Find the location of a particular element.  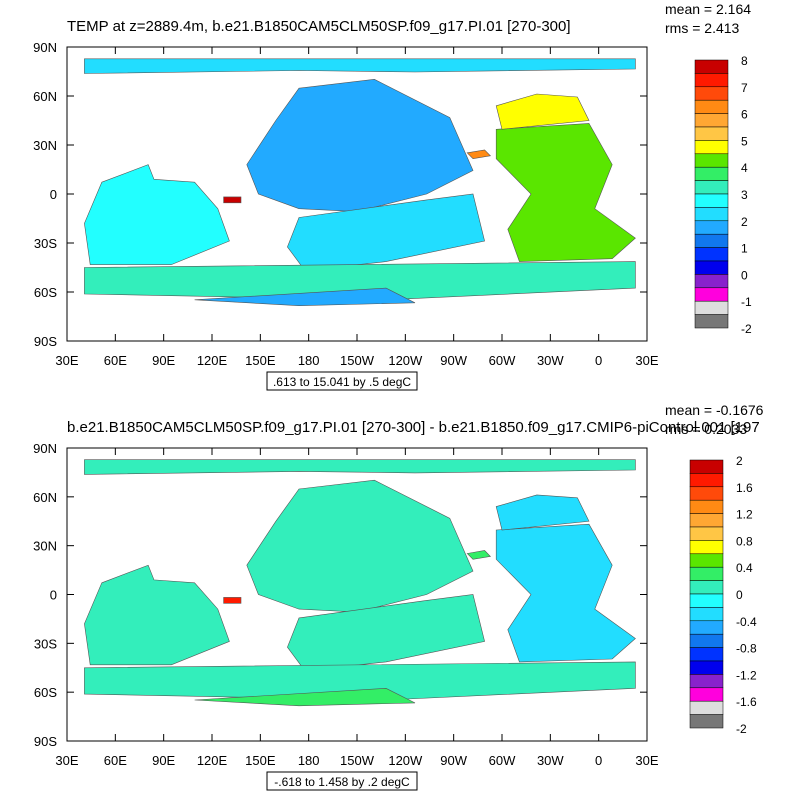

y-tick-label: 60N is located at coordinates (45, 96).